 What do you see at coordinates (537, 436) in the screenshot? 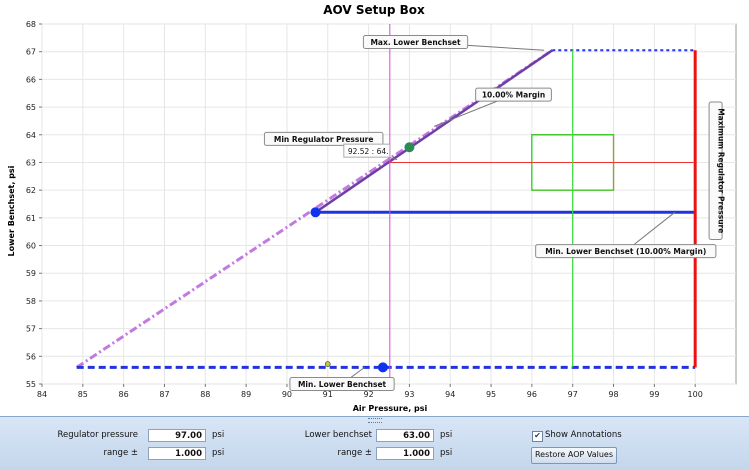
I see `show-annotations-checkbox: ✔` at bounding box center [537, 436].